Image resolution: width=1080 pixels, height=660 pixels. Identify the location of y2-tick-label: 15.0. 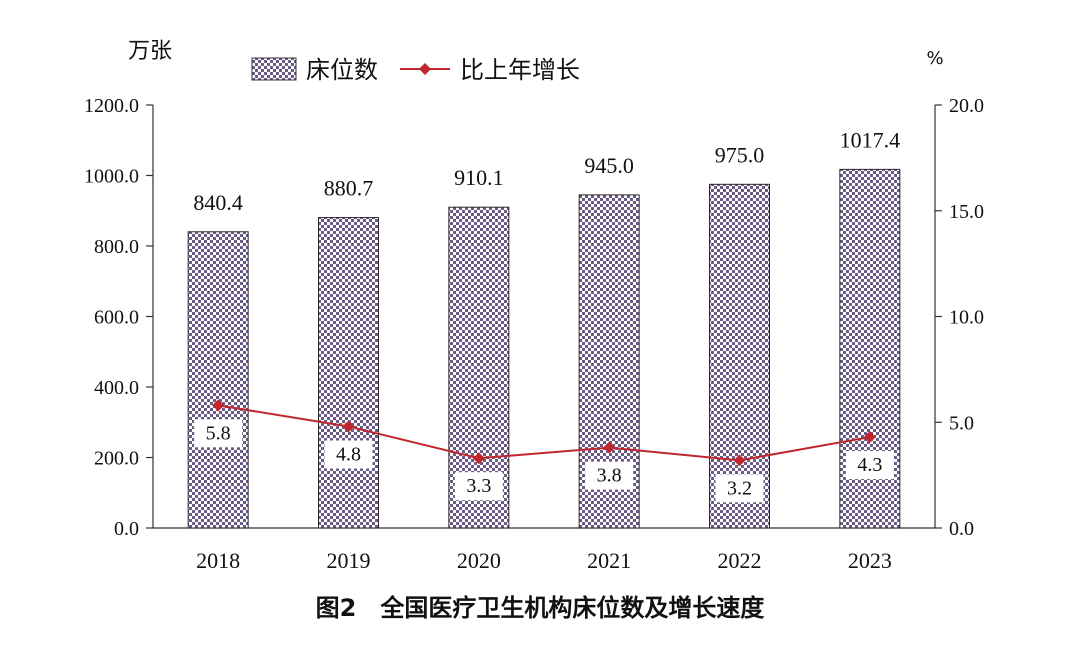
(966, 212).